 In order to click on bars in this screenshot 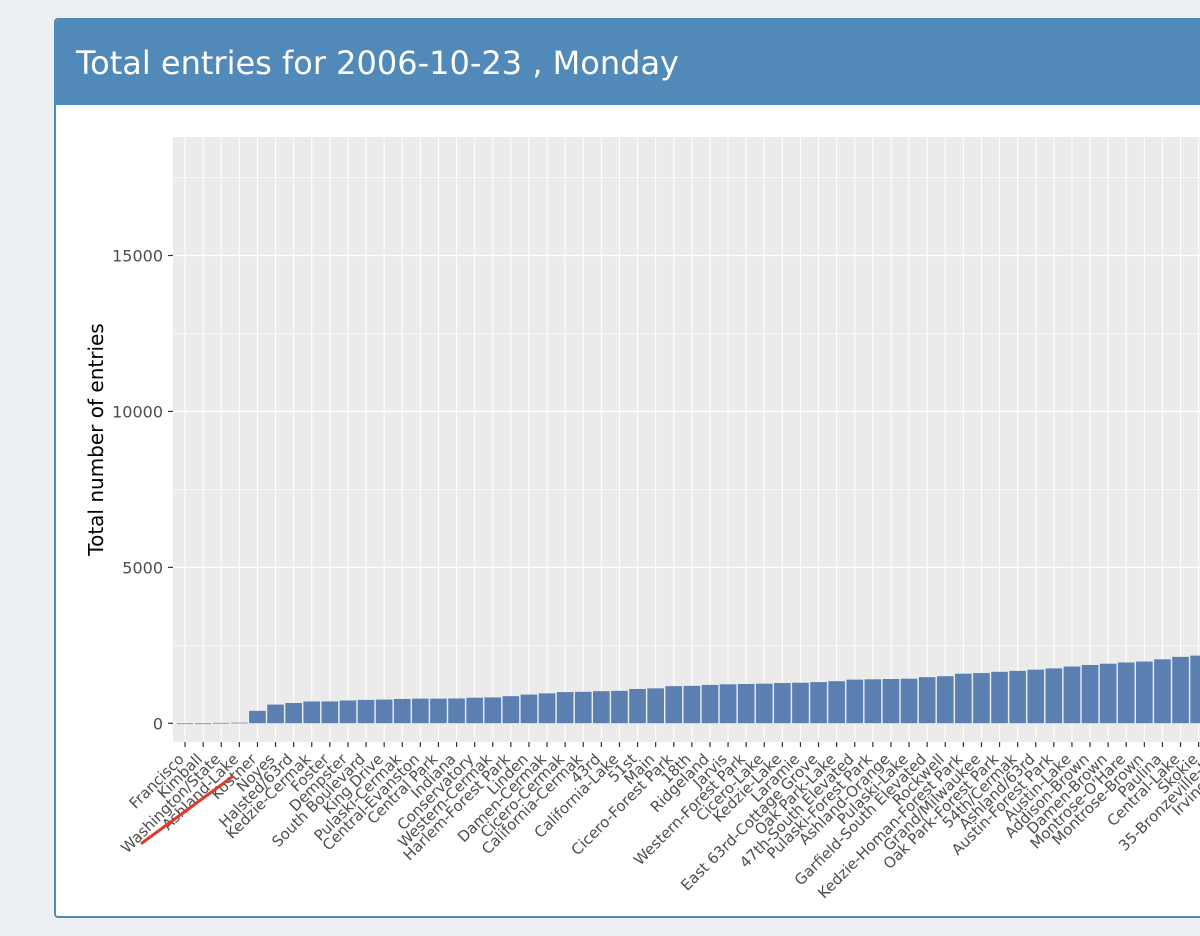, I will do `click(688, 690)`.